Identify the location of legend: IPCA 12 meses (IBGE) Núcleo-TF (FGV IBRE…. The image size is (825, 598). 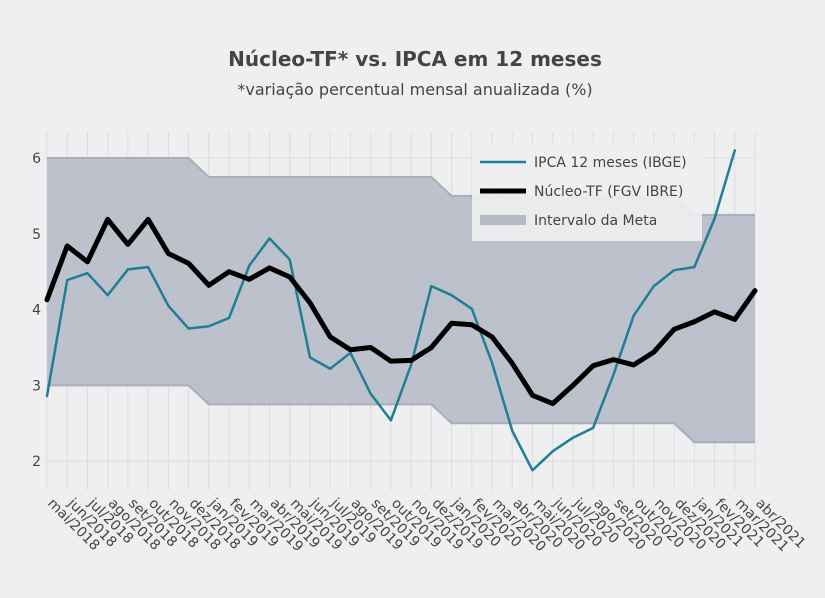
(587, 192).